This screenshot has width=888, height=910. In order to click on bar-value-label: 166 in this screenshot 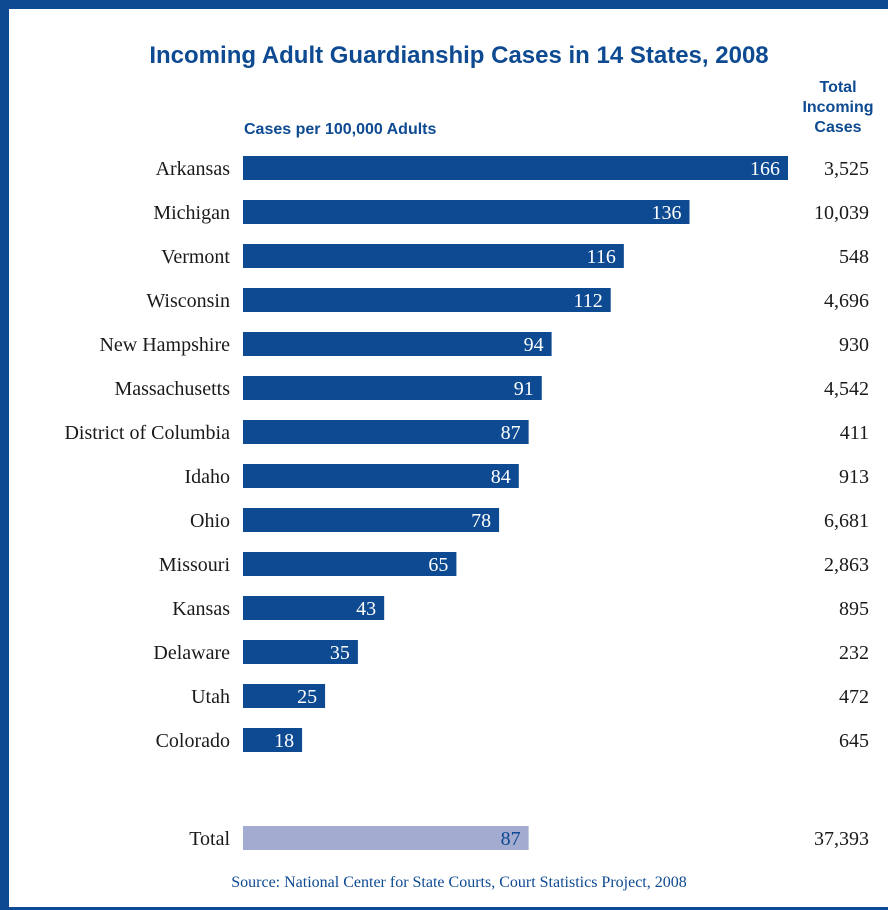, I will do `click(765, 169)`.